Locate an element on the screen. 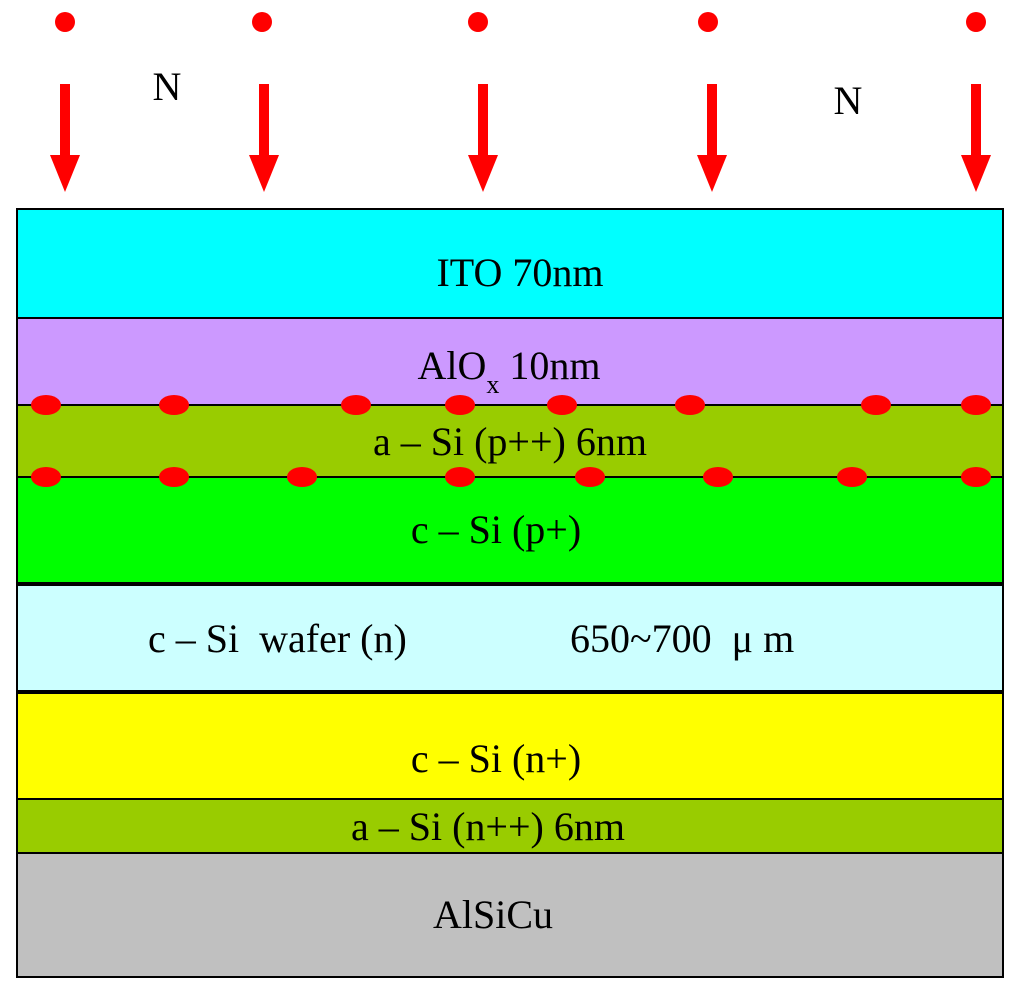 The height and width of the screenshot is (995, 1024). layer-alsicu is located at coordinates (510, 915).